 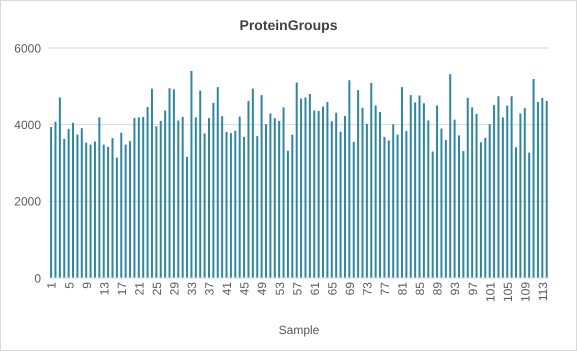 What do you see at coordinates (209, 289) in the screenshot?
I see `x-tick-label: 37` at bounding box center [209, 289].